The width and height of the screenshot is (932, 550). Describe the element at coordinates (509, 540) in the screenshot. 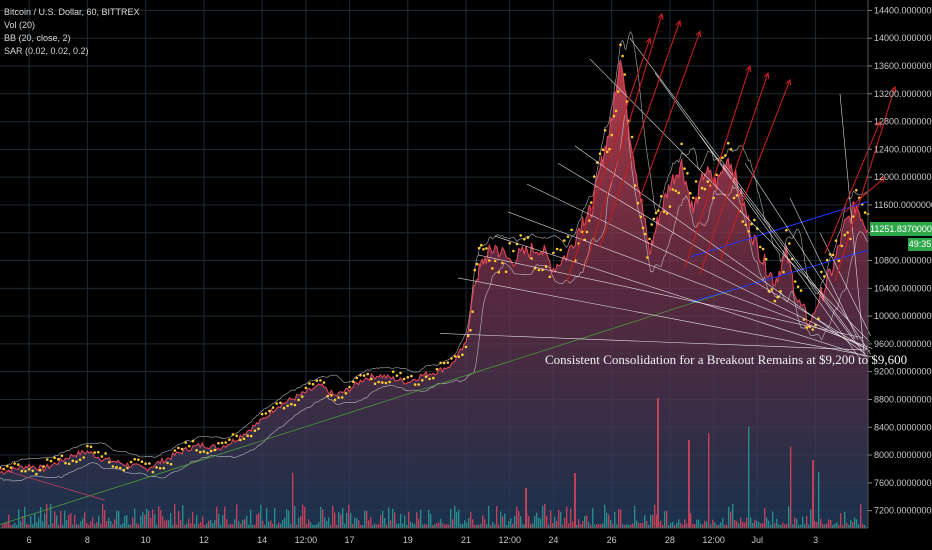

I see `x-tick-label: 12:00` at that location.